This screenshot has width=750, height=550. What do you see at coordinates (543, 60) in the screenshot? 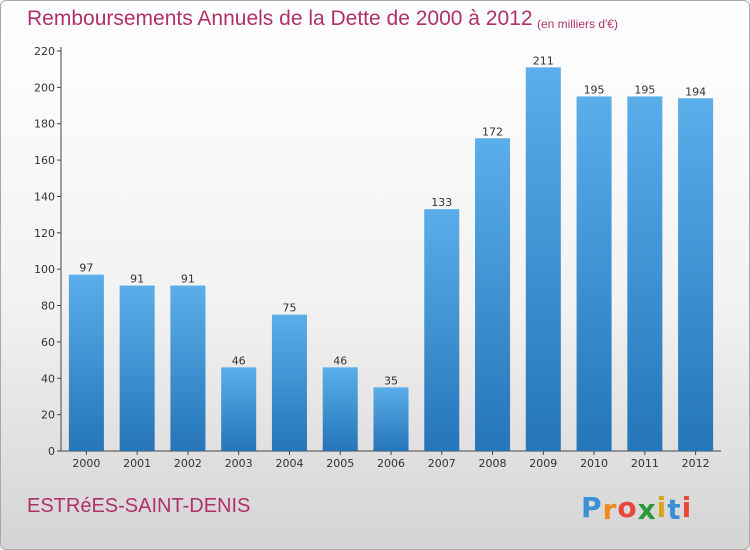
I see `bar-value-label: 211` at bounding box center [543, 60].